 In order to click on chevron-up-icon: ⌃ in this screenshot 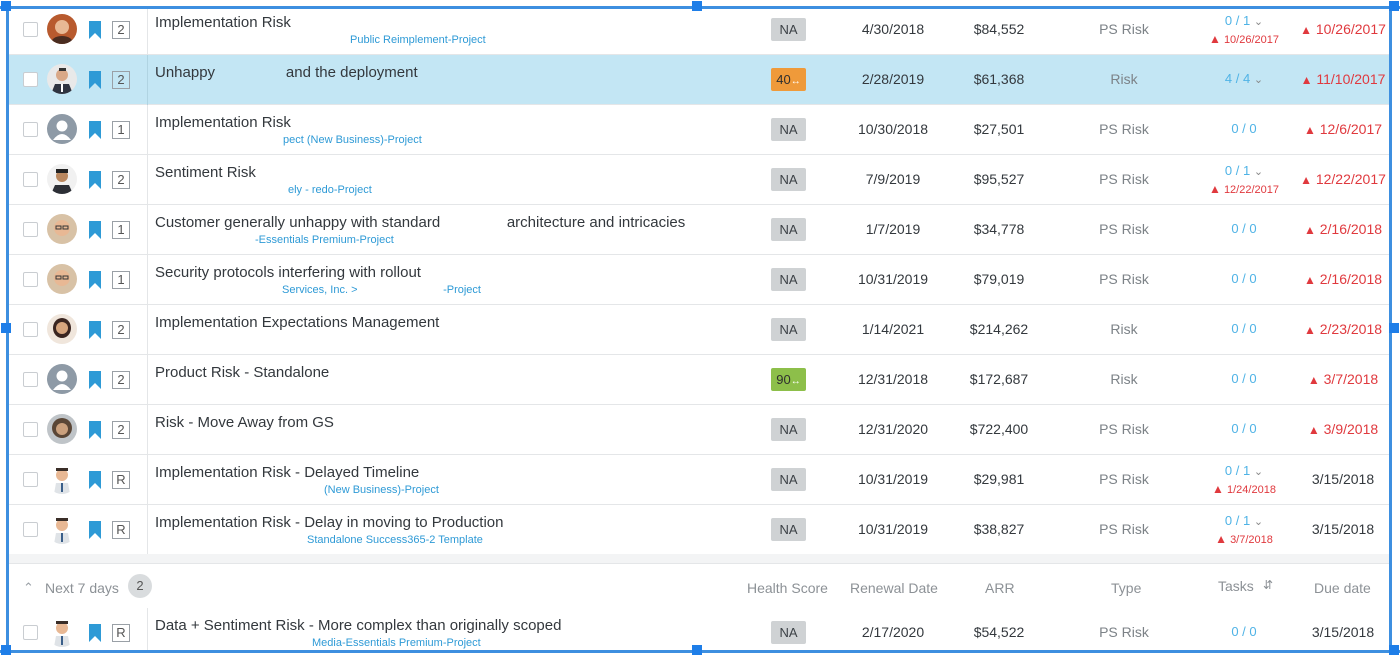, I will do `click(28, 587)`.